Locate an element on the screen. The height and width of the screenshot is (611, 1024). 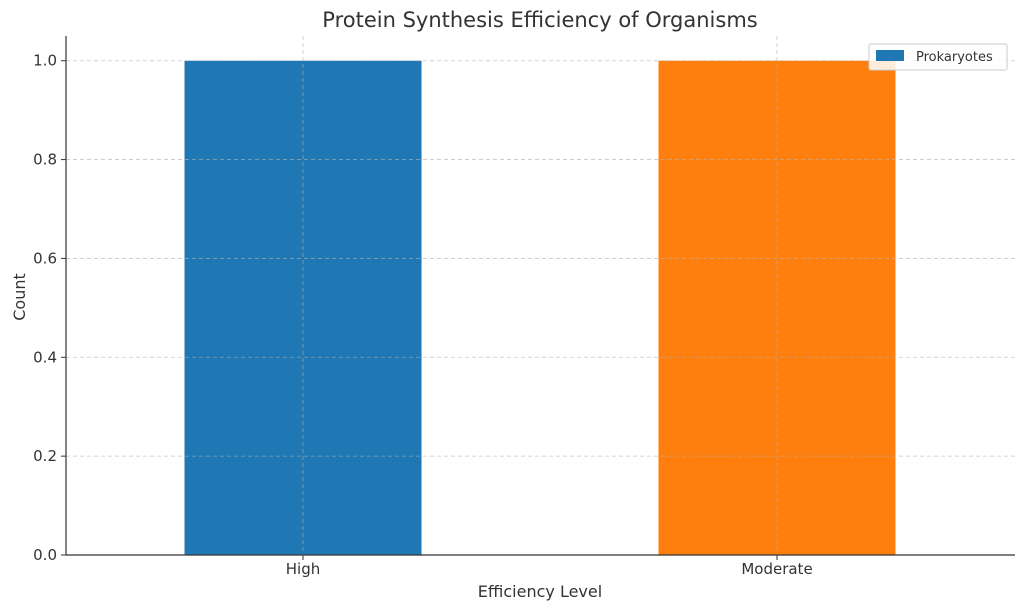
legend: Prokaryotes is located at coordinates (938, 57).